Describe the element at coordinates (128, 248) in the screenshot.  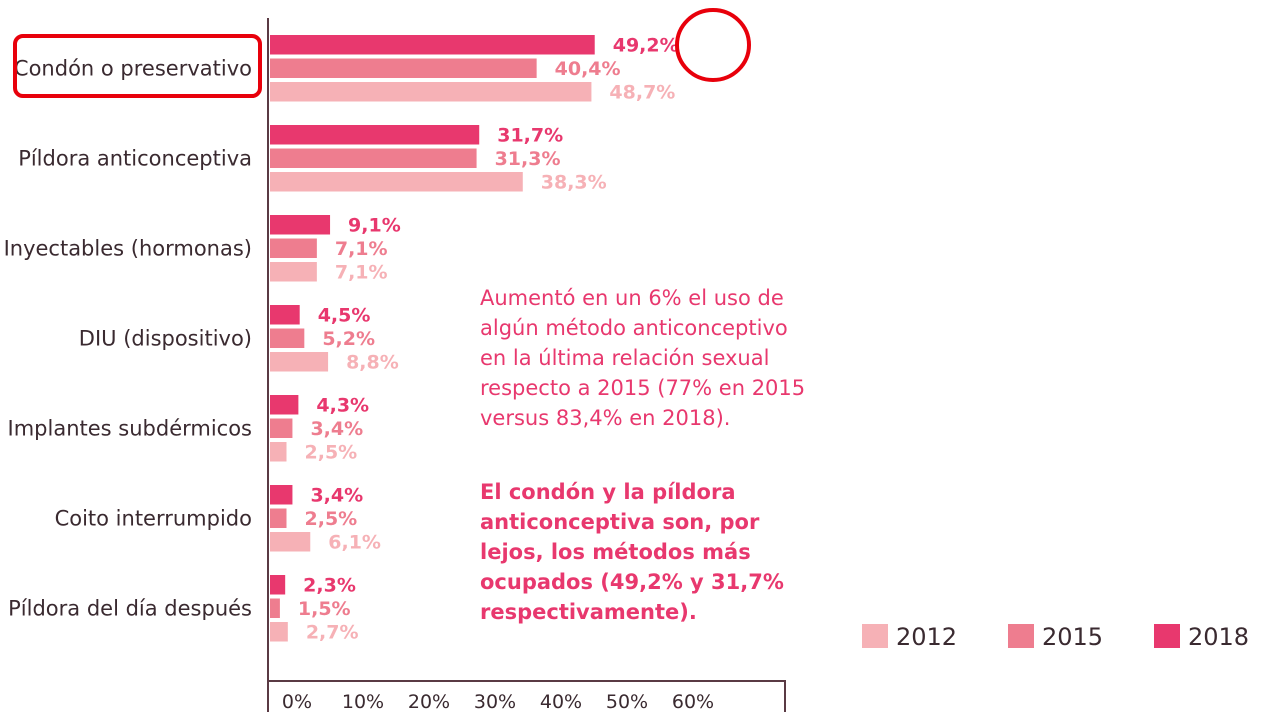
I see `category-label: Inyectables (hormonas)` at that location.